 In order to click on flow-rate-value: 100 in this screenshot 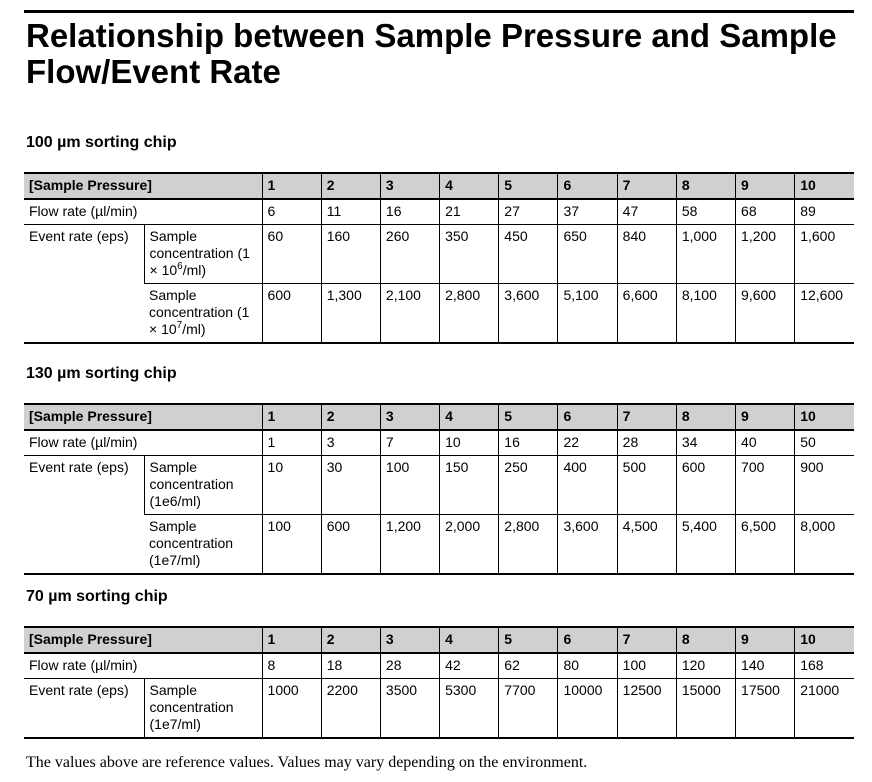, I will do `click(646, 665)`.